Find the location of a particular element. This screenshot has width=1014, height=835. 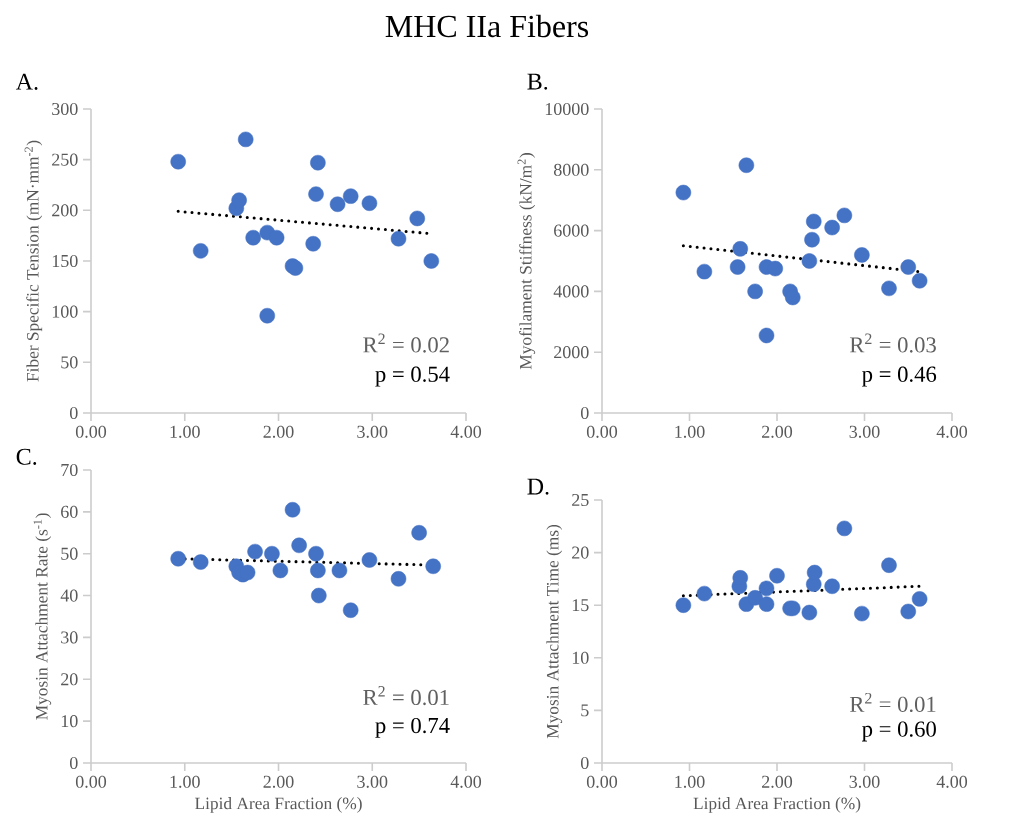

y-tick-label: 200 is located at coordinates (65, 210).